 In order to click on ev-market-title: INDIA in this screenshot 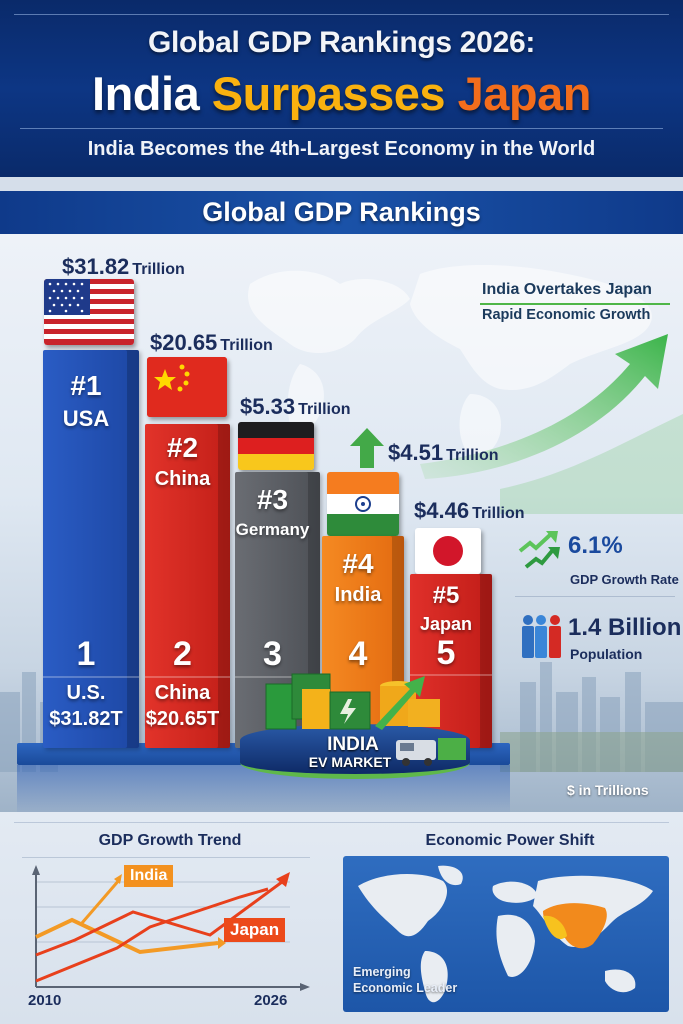, I will do `click(353, 744)`.